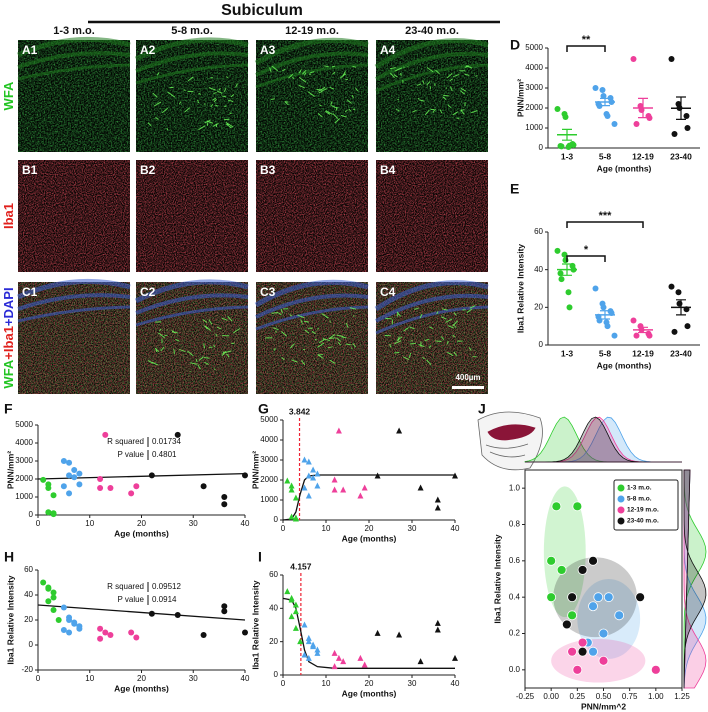 The width and height of the screenshot is (708, 712). What do you see at coordinates (567, 353) in the screenshot?
I see `x-tick-label: 1-3` at bounding box center [567, 353].